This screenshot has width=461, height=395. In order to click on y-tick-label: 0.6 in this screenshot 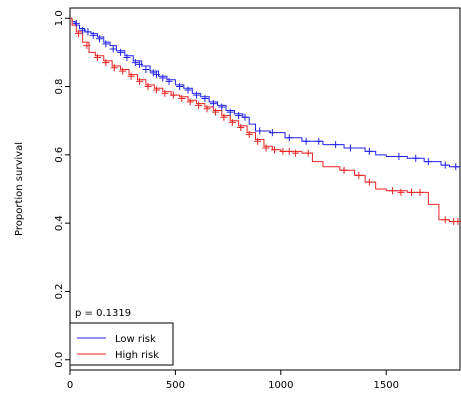, I will do `click(59, 155)`.